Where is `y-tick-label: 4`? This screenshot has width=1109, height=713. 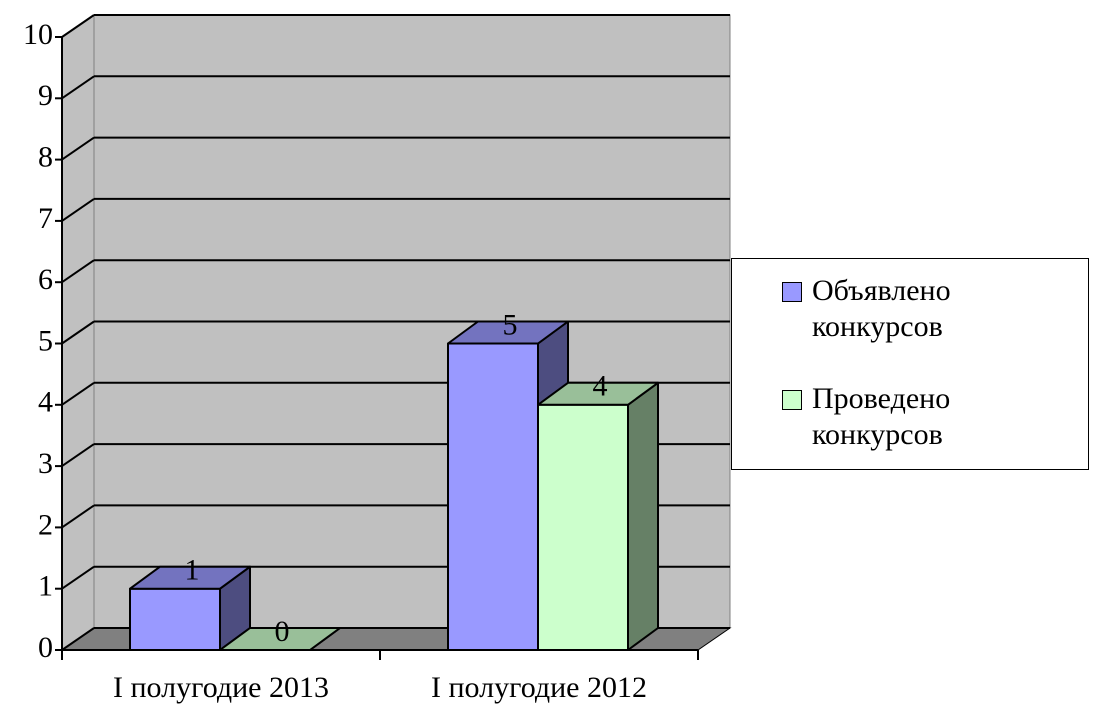 y-tick-label: 4 is located at coordinates (45, 402).